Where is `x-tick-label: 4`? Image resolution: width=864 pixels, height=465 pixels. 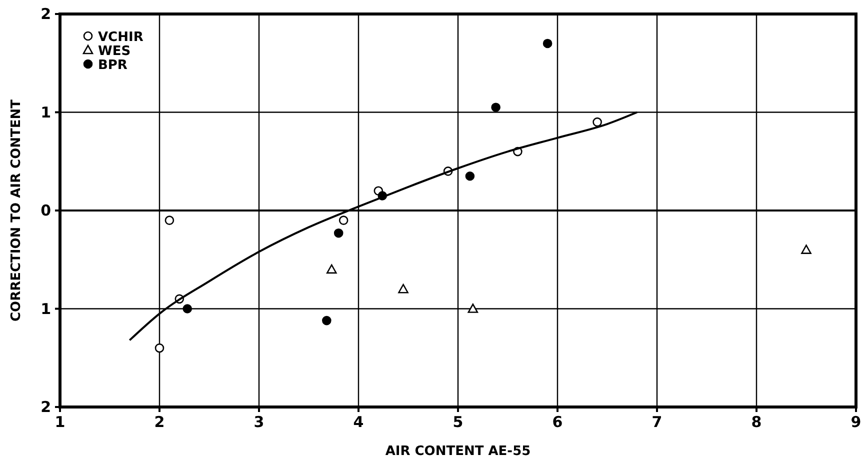 x-tick-label: 4 is located at coordinates (358, 422).